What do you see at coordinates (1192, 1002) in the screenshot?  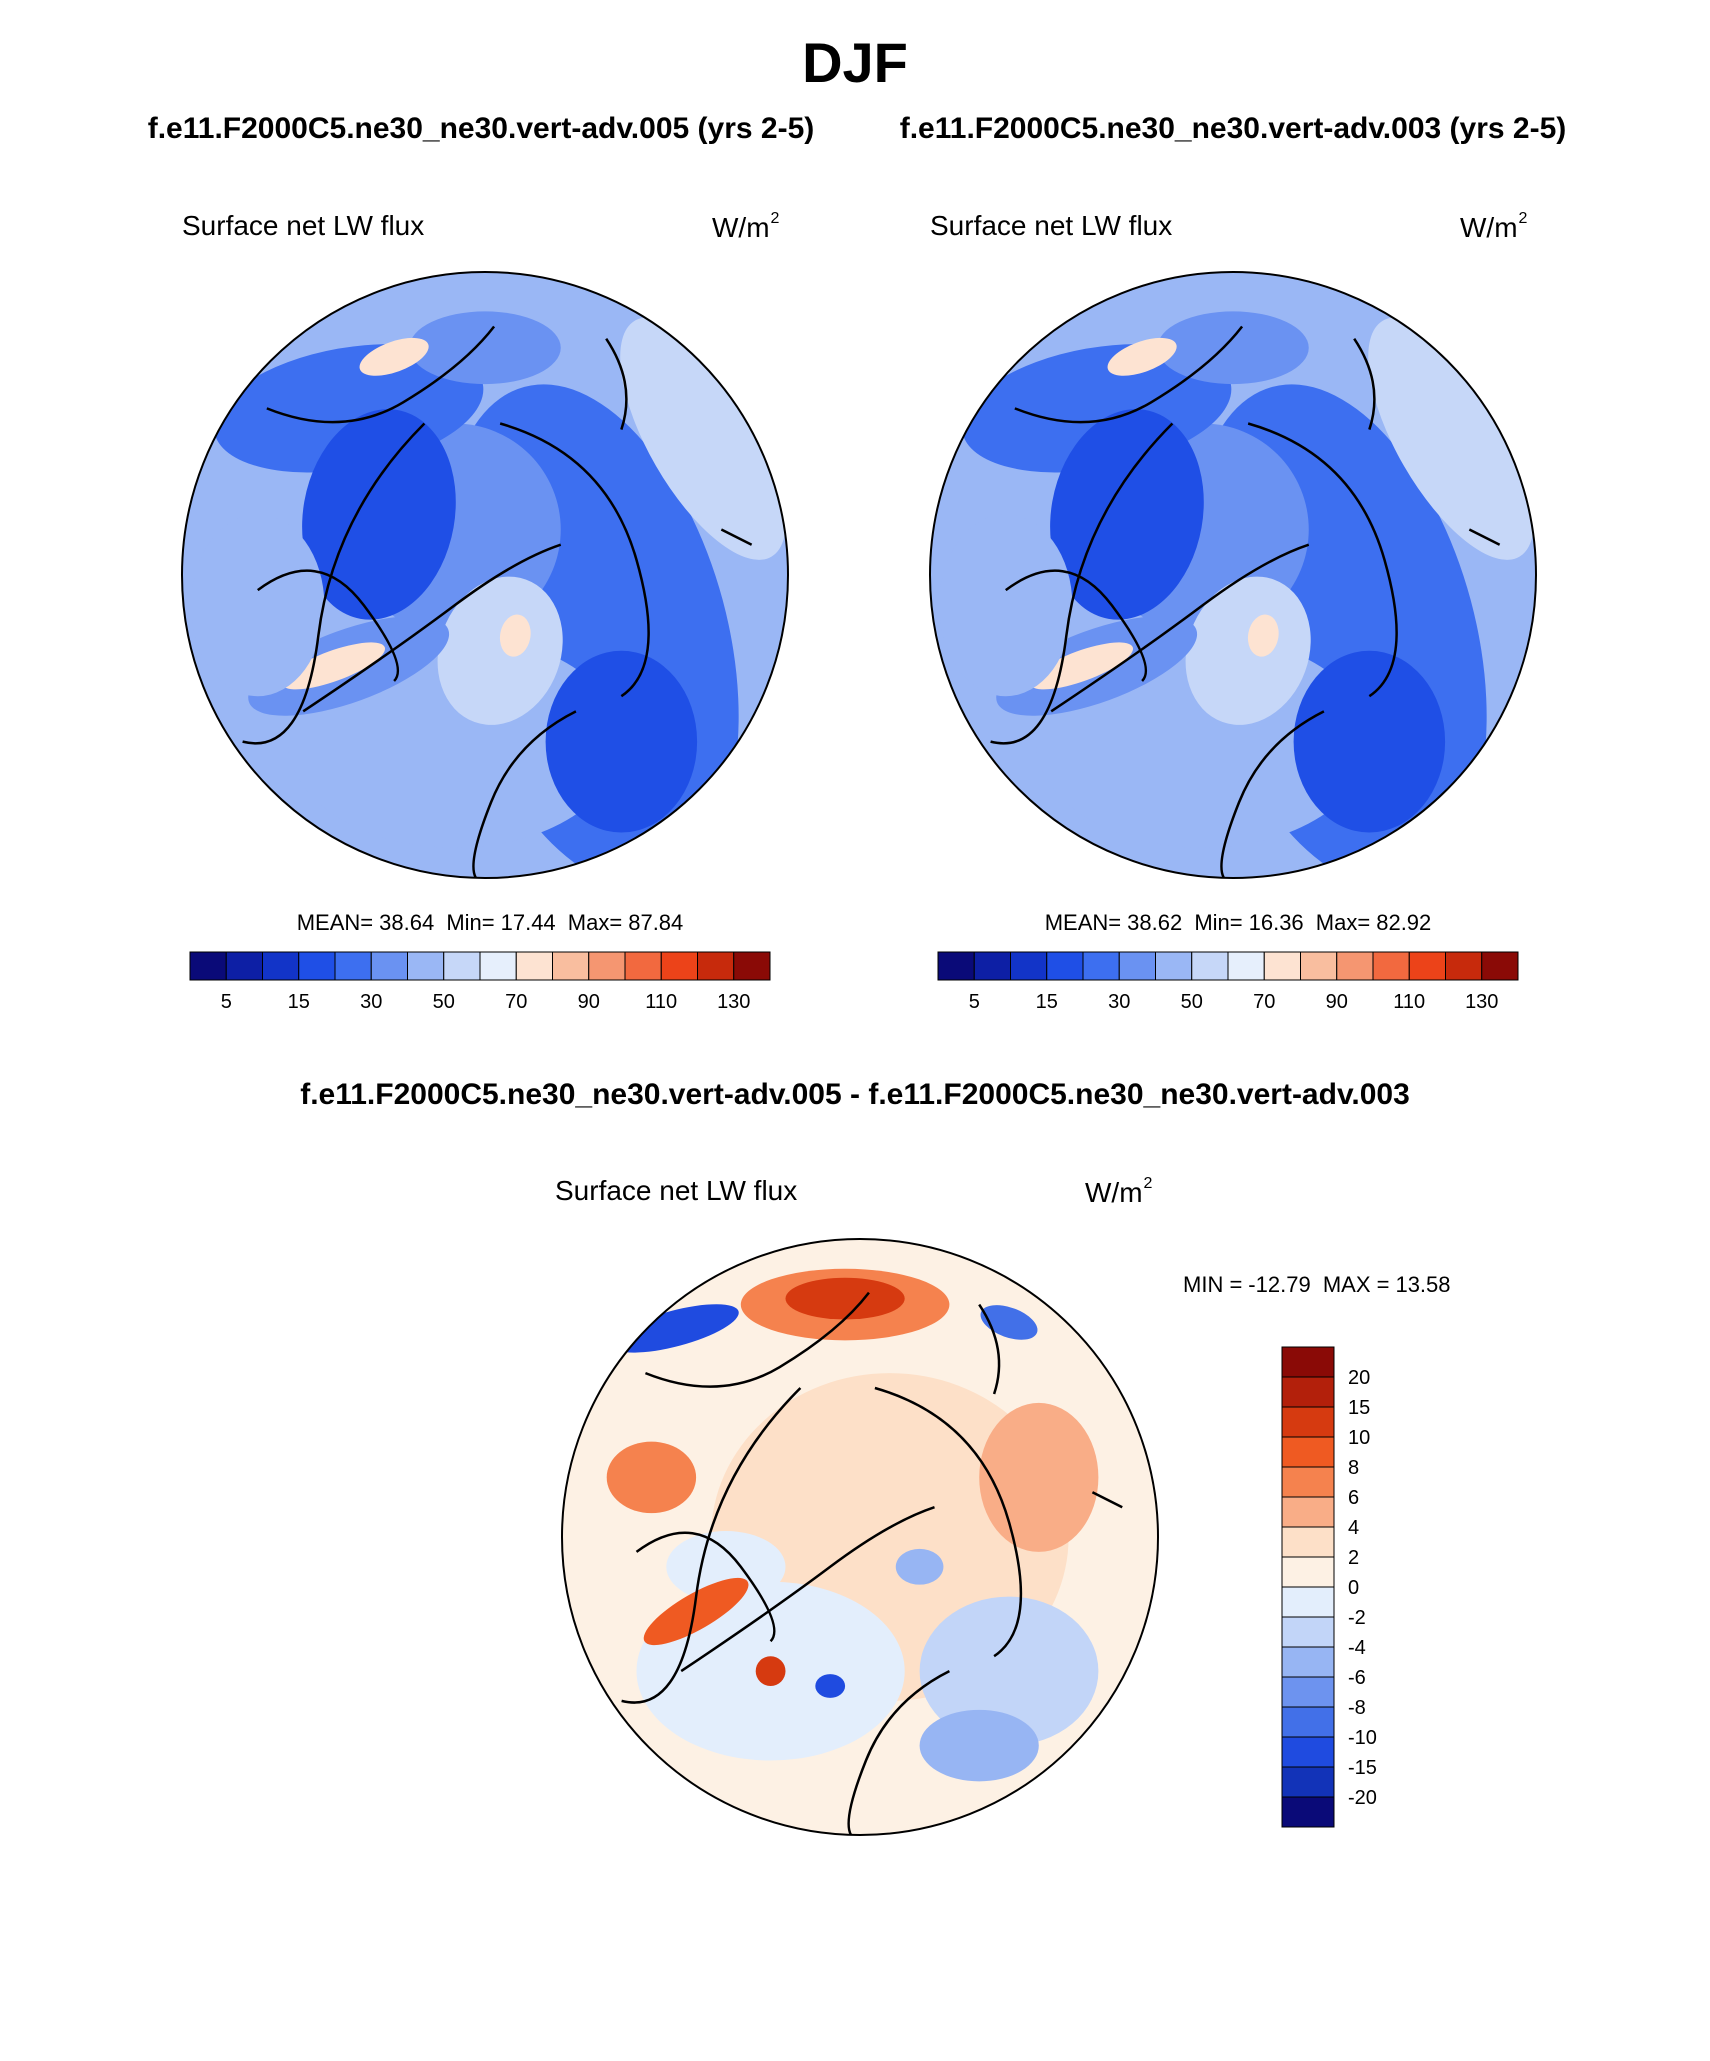 I see `panel-2-colorbar-tick-label: 50` at bounding box center [1192, 1002].